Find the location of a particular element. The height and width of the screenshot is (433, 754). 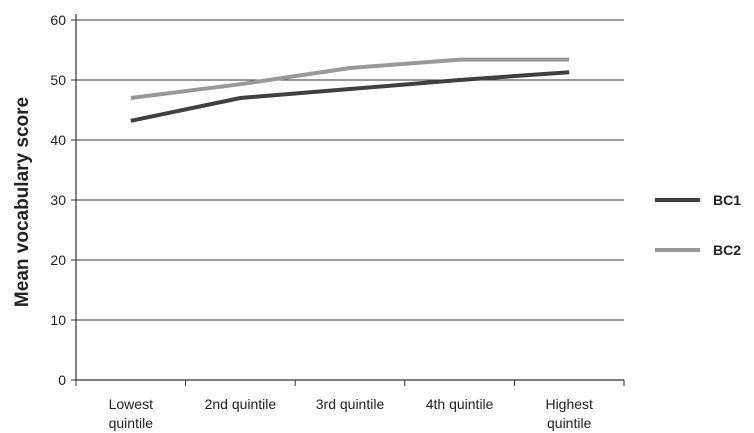

y-tick-label-0: 0 is located at coordinates (62, 380).